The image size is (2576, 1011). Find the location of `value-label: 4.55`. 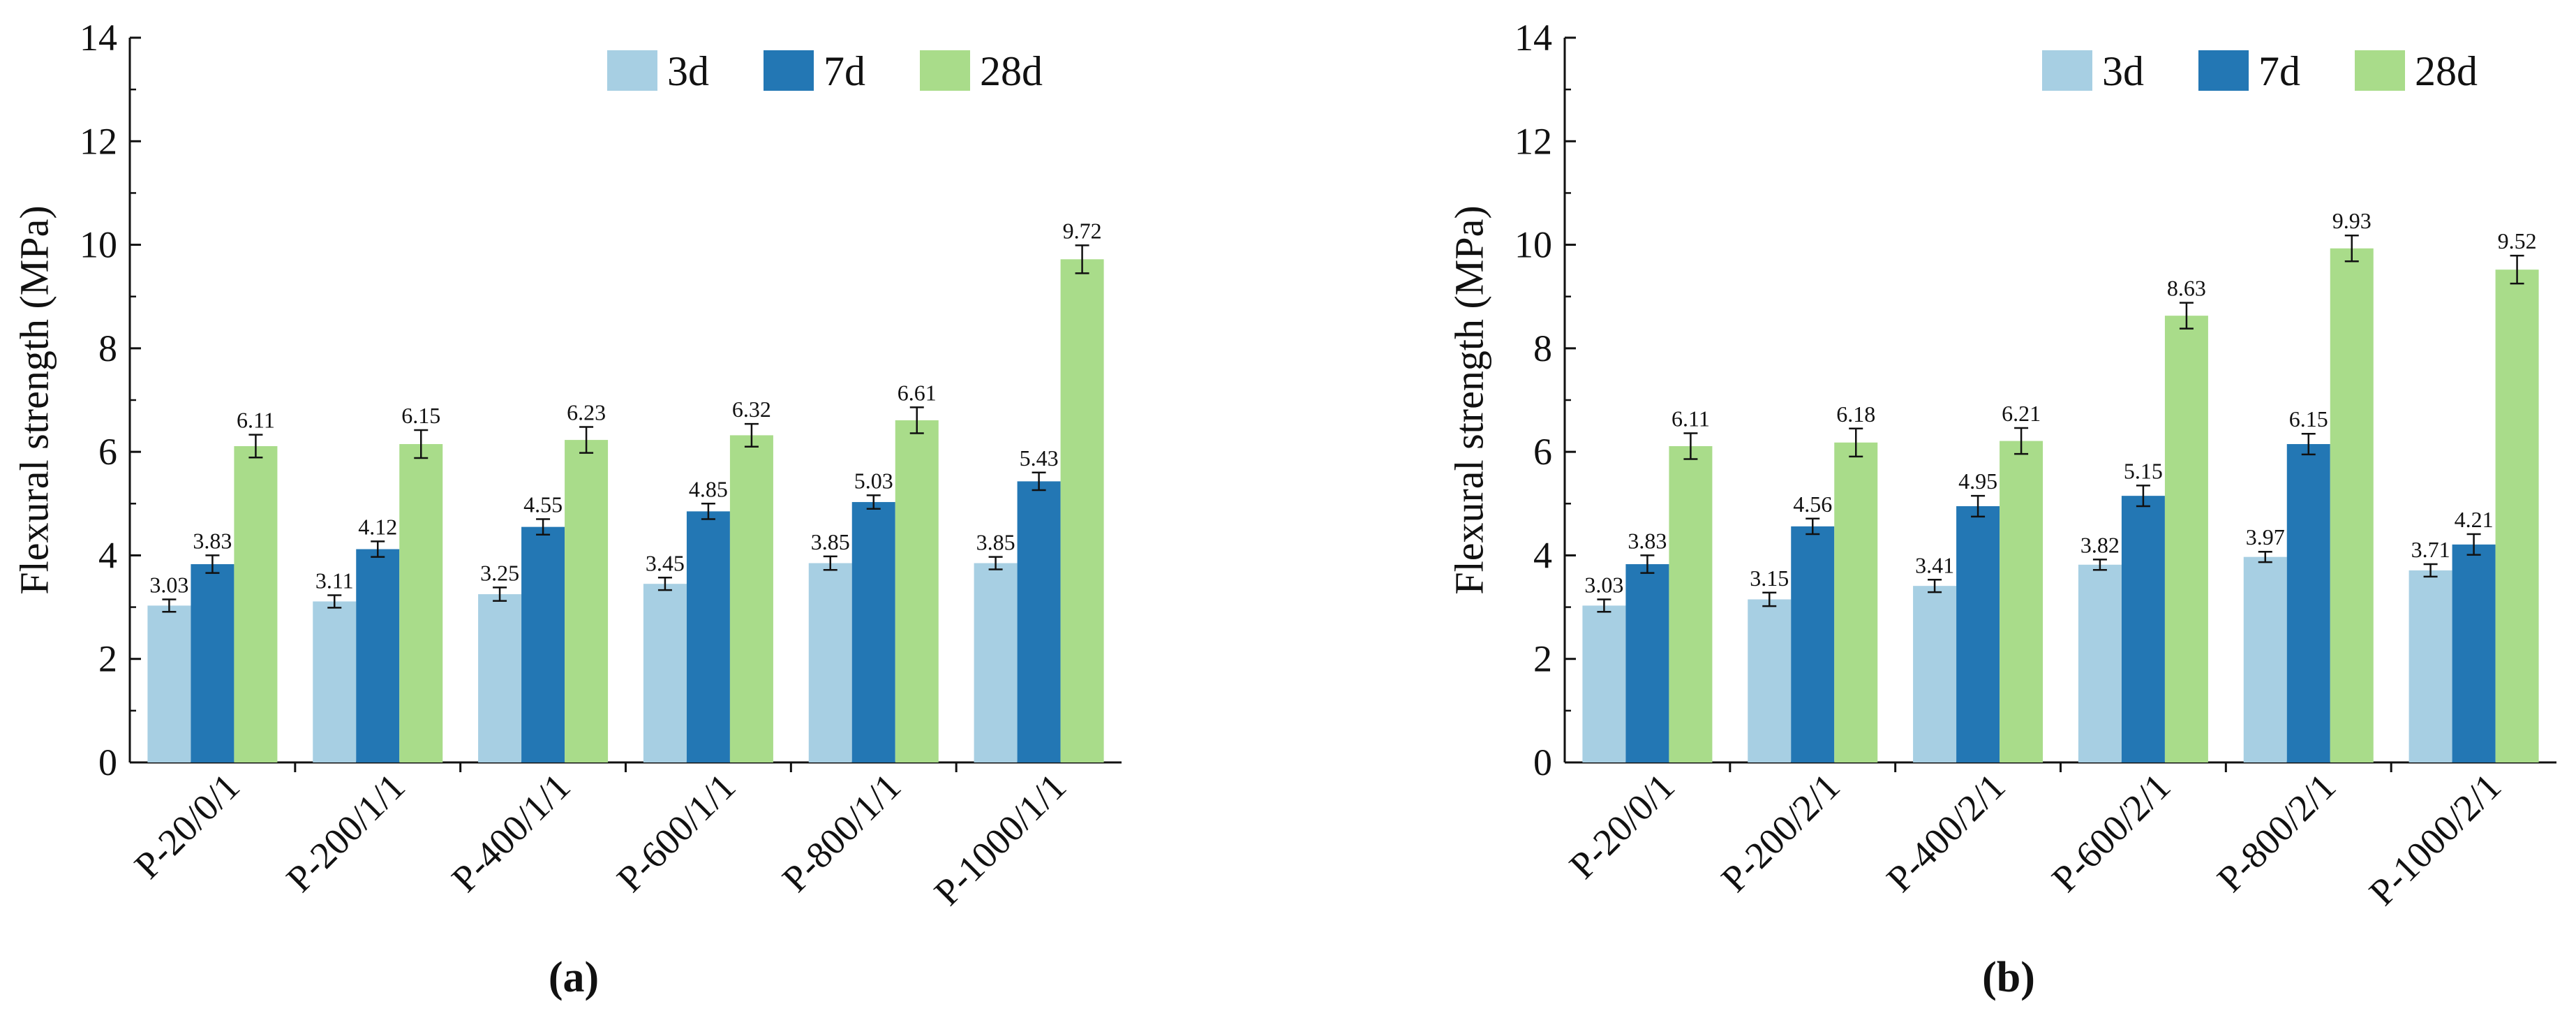

value-label: 4.55 is located at coordinates (543, 505).